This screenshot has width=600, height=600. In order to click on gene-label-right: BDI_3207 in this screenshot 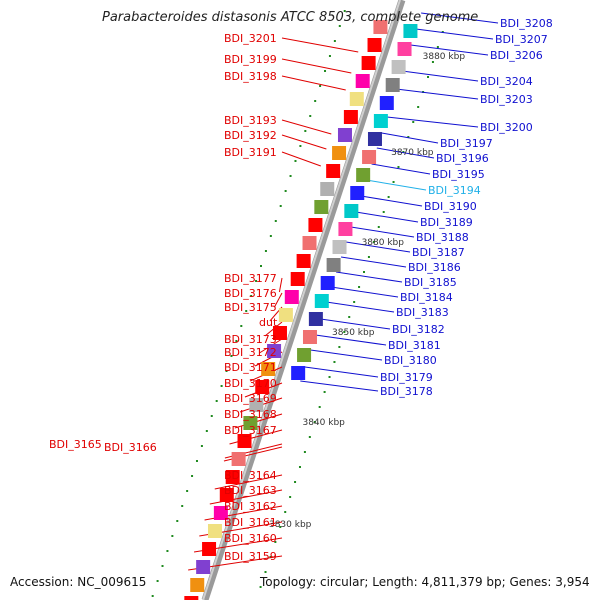, I will do `click(521, 39)`.